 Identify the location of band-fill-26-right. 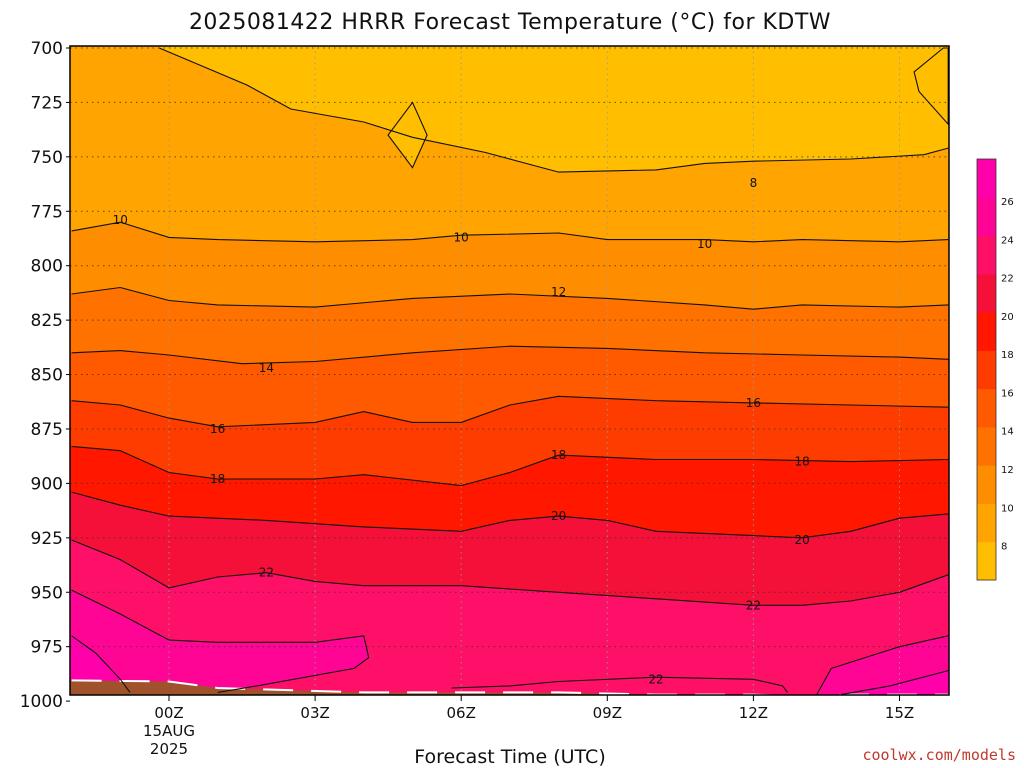
(895, 682).